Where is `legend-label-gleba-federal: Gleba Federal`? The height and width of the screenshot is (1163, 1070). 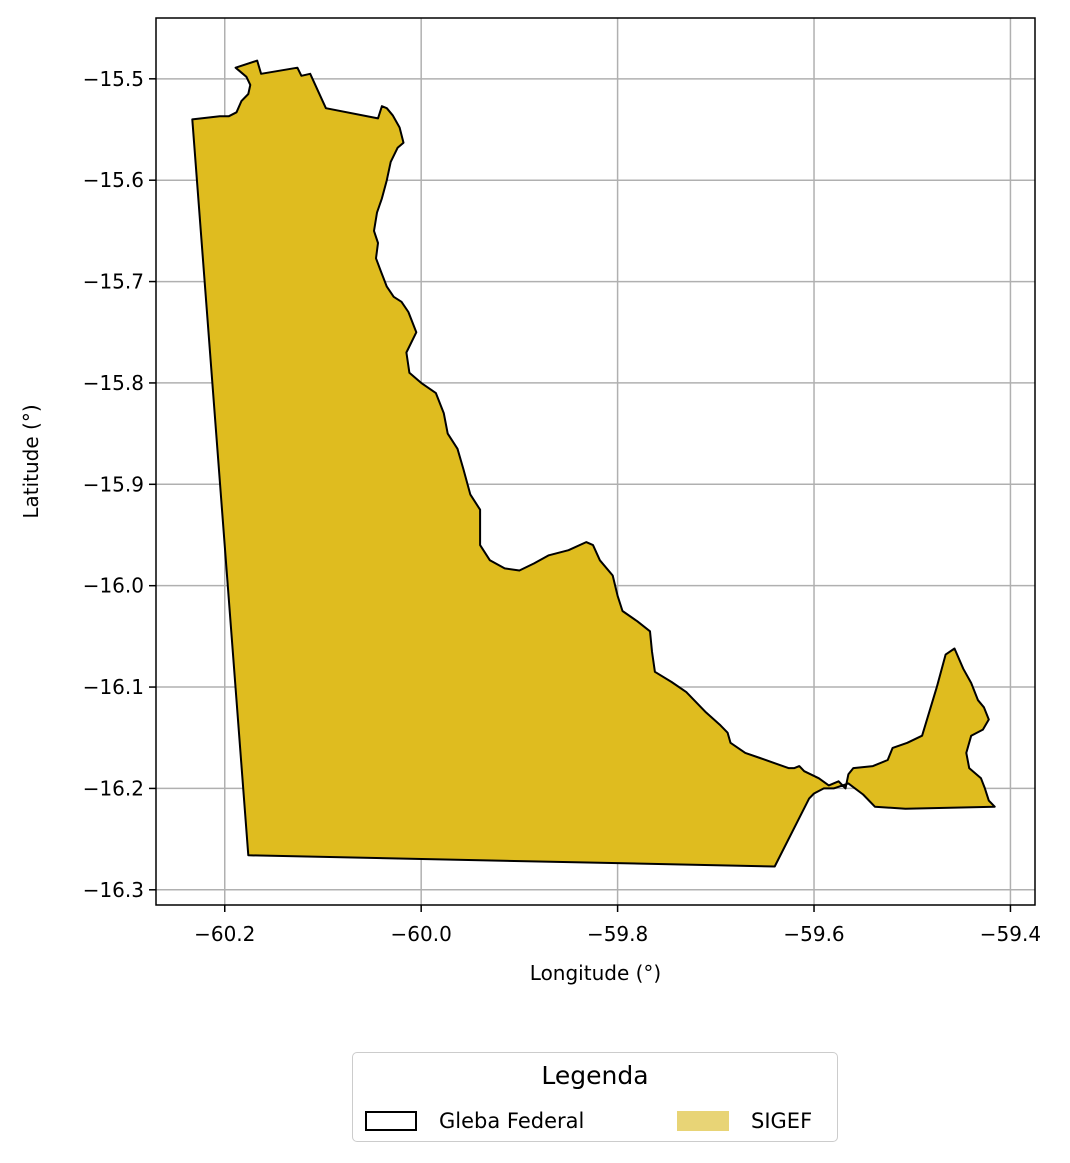 legend-label-gleba-federal: Gleba Federal is located at coordinates (512, 1121).